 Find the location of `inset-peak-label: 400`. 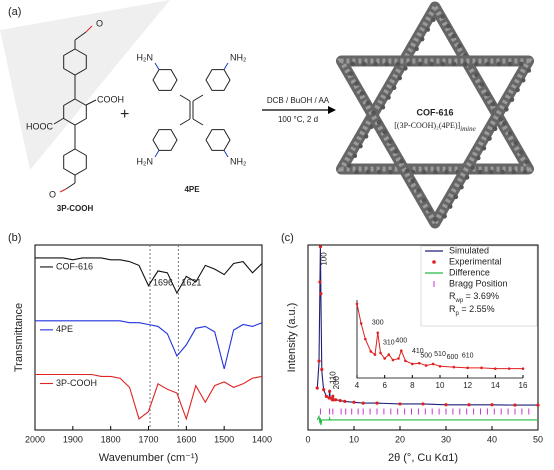

inset-peak-label: 400 is located at coordinates (401, 341).